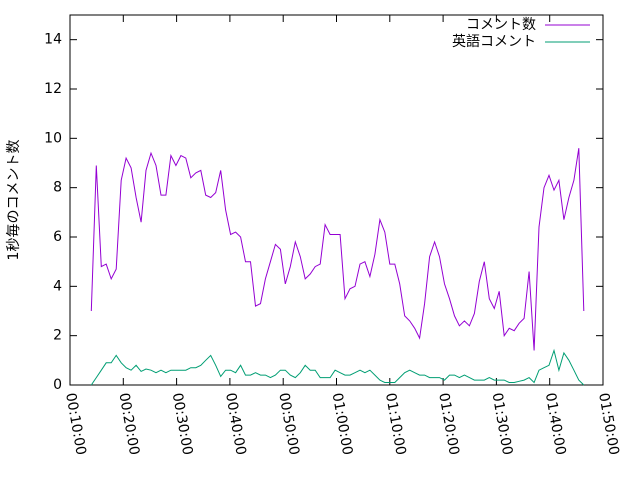 The height and width of the screenshot is (480, 640). I want to click on x-tick-label: 01:10:00, so click(395, 424).